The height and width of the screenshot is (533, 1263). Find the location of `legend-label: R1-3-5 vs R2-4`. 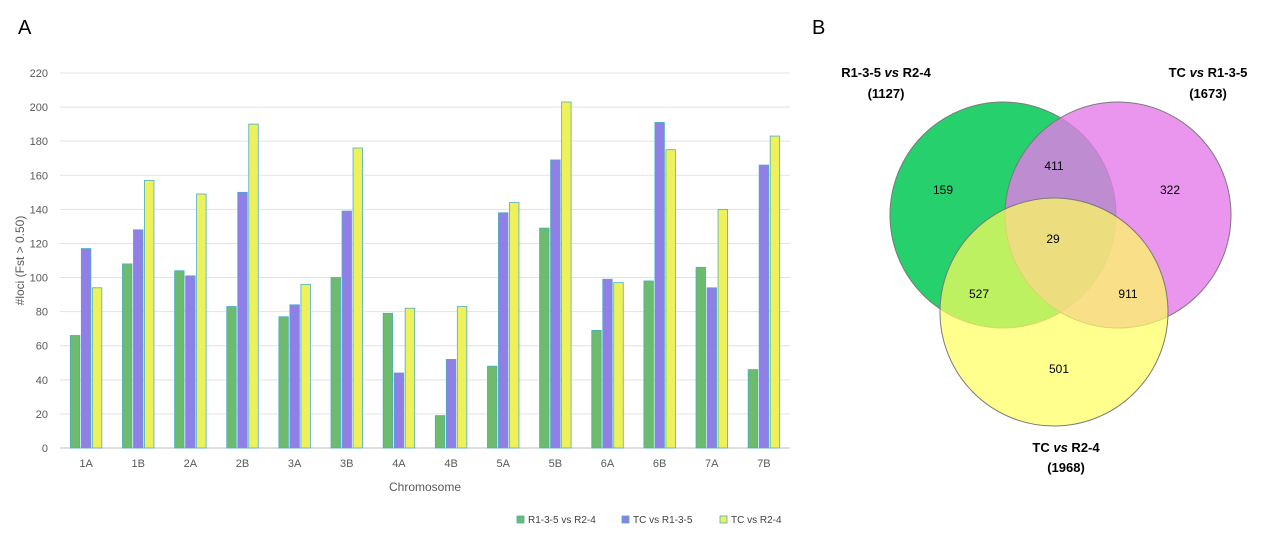

legend-label: R1-3-5 vs R2-4 is located at coordinates (562, 520).